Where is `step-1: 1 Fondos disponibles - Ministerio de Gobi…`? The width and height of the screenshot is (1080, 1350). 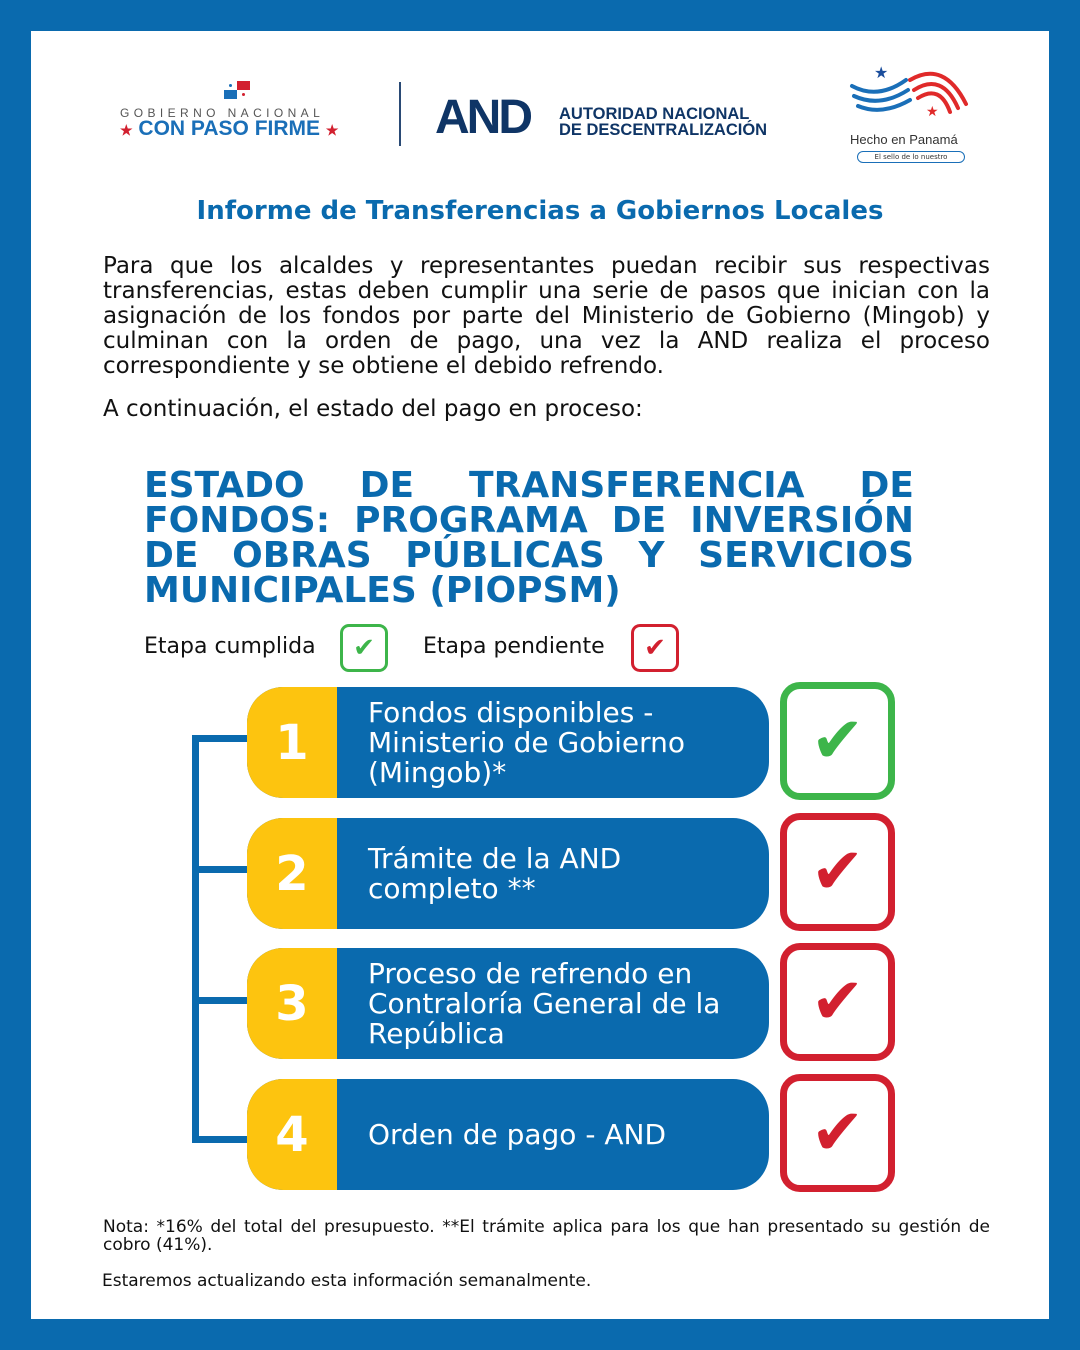
step-1: 1 Fondos disponibles - Ministerio de Gobi… is located at coordinates (508, 742).